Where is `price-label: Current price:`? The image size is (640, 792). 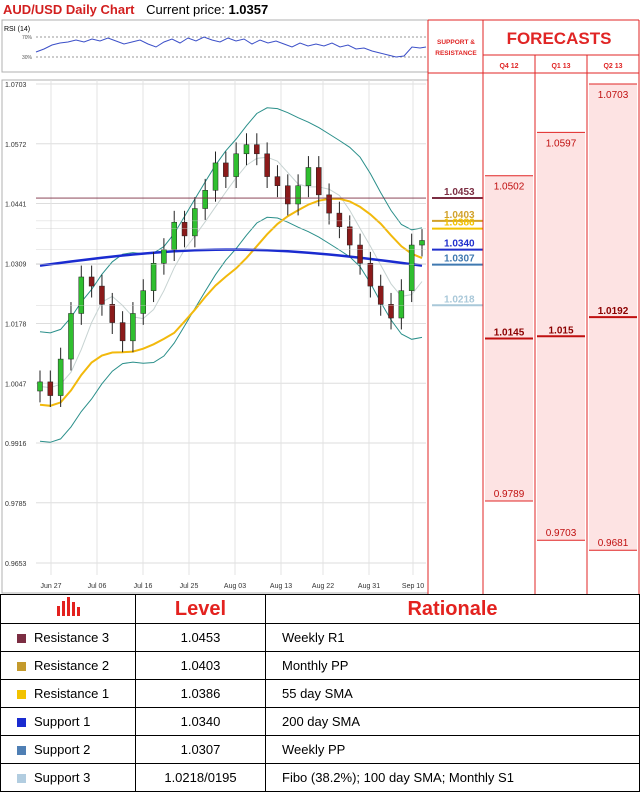 price-label: Current price: is located at coordinates (185, 9).